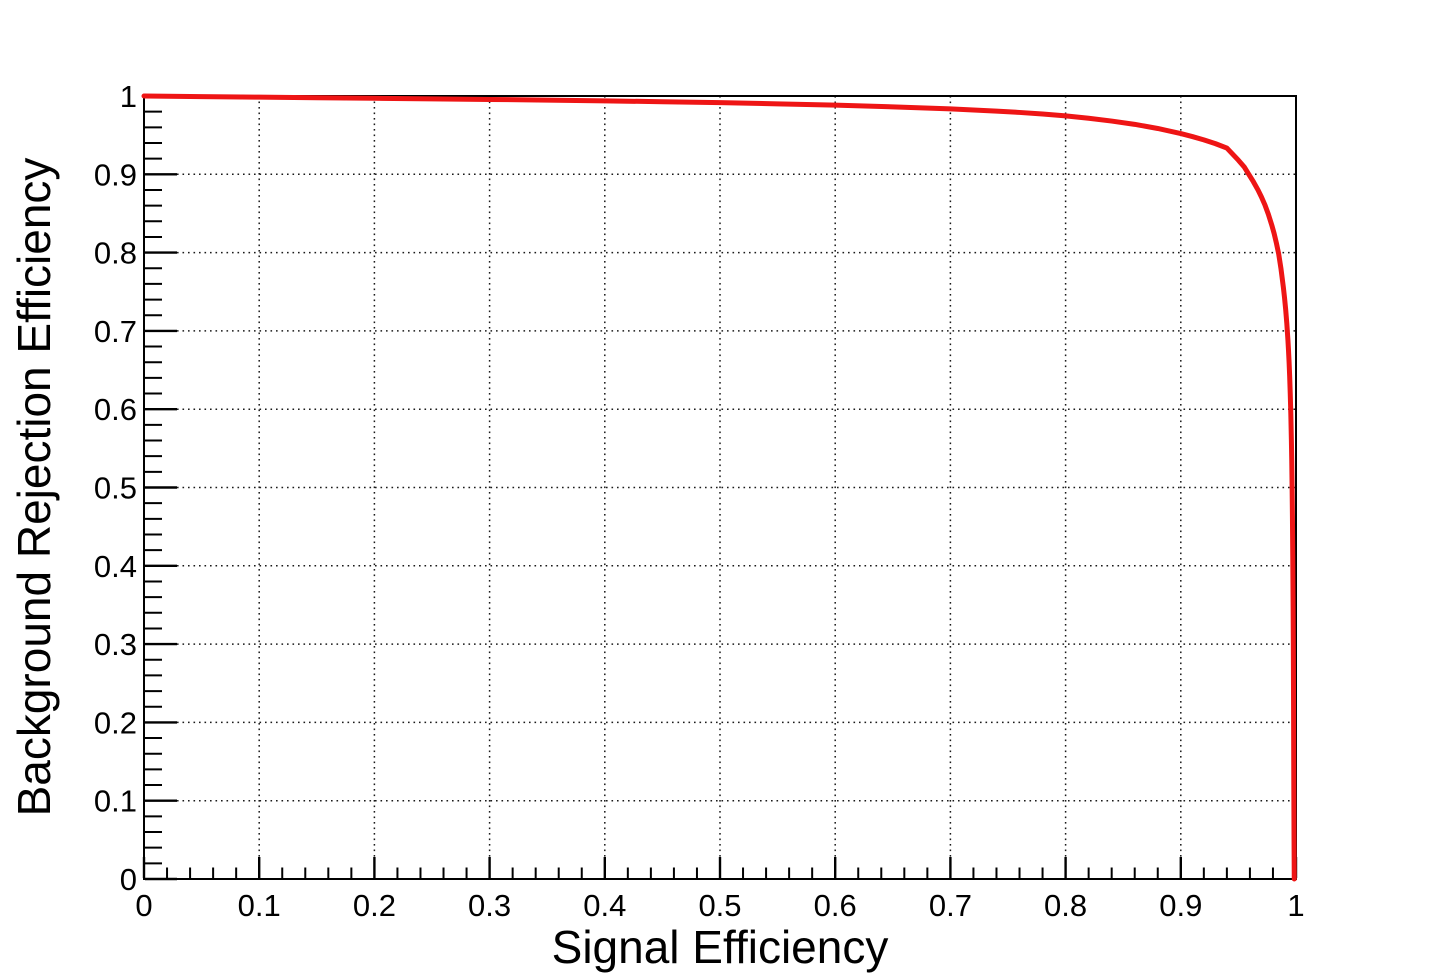 The image size is (1440, 978). What do you see at coordinates (115, 488) in the screenshot?
I see `y-tick-label: 0.5` at bounding box center [115, 488].